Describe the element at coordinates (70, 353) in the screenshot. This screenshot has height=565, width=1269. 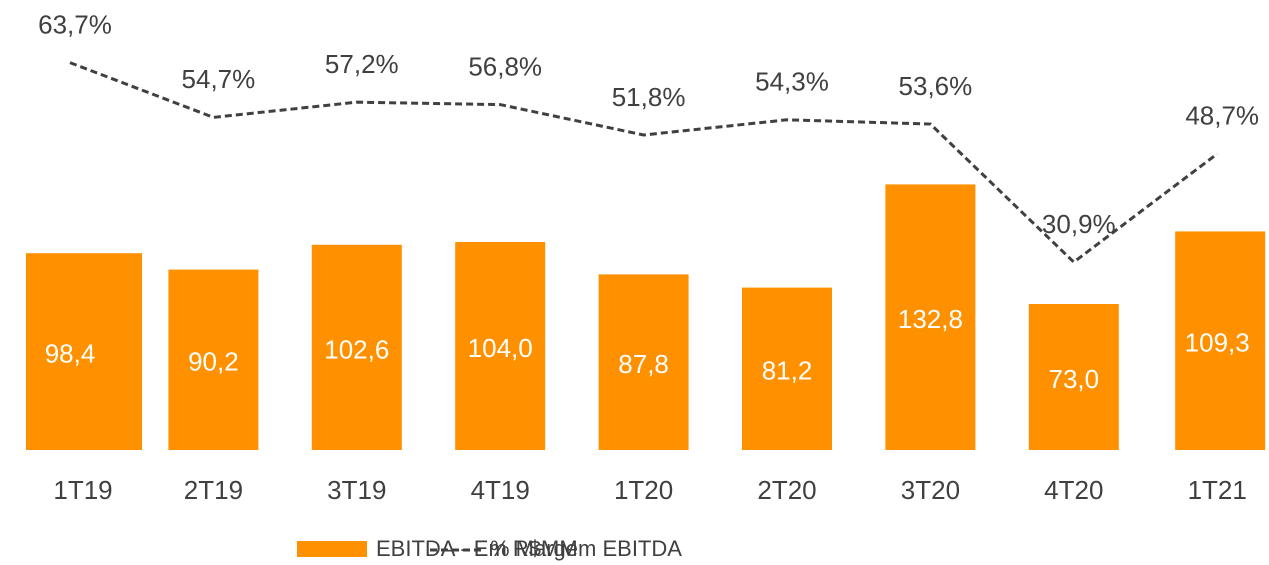
I see `bar-value-label: 98,4` at that location.